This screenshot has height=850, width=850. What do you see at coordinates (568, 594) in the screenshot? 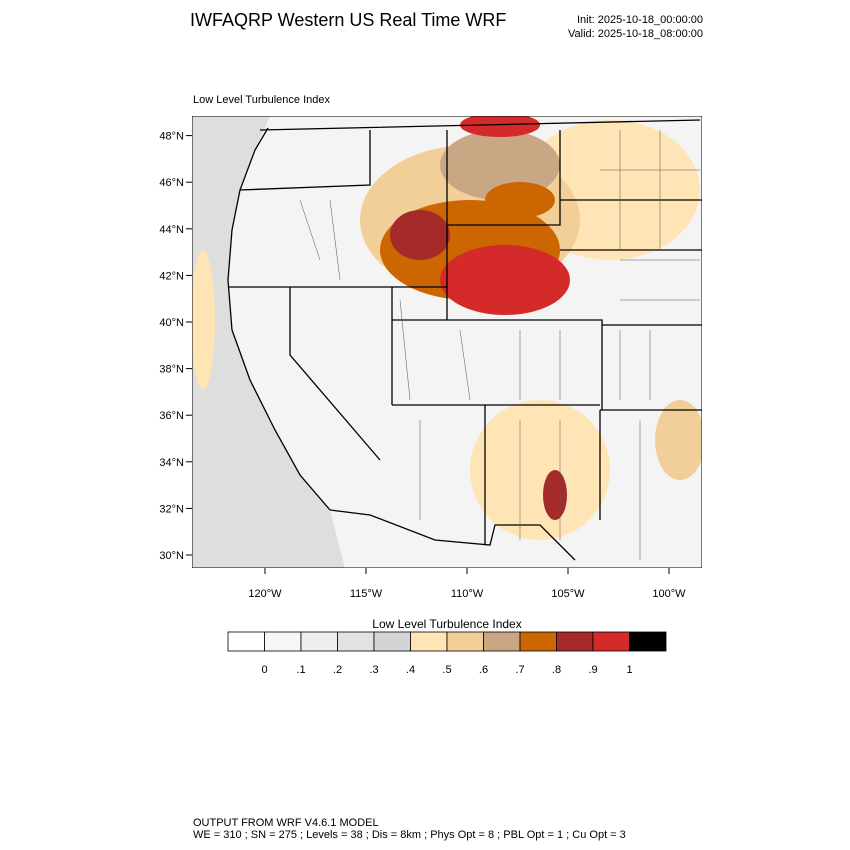
I see `lon-label: 105°W` at bounding box center [568, 594].